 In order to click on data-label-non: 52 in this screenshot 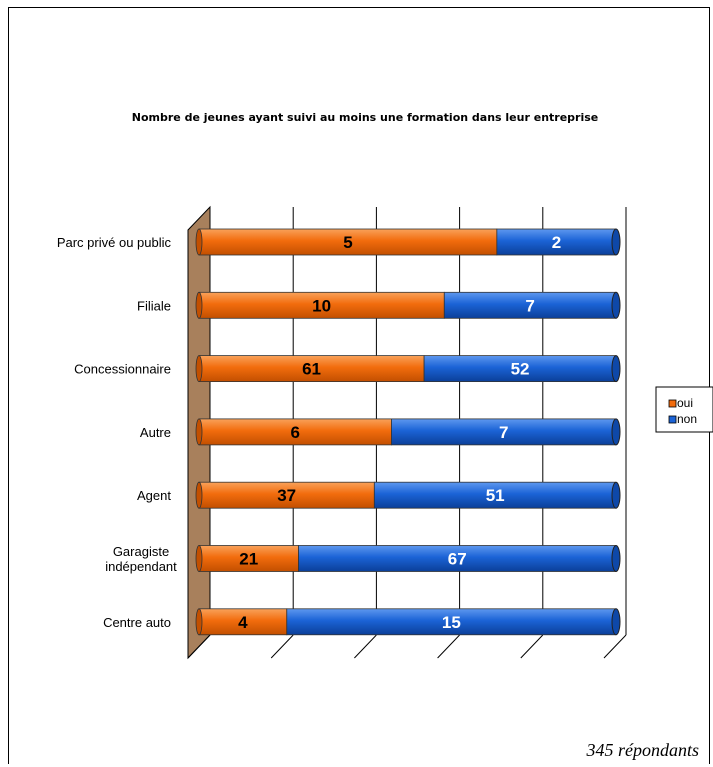, I will do `click(520, 369)`.